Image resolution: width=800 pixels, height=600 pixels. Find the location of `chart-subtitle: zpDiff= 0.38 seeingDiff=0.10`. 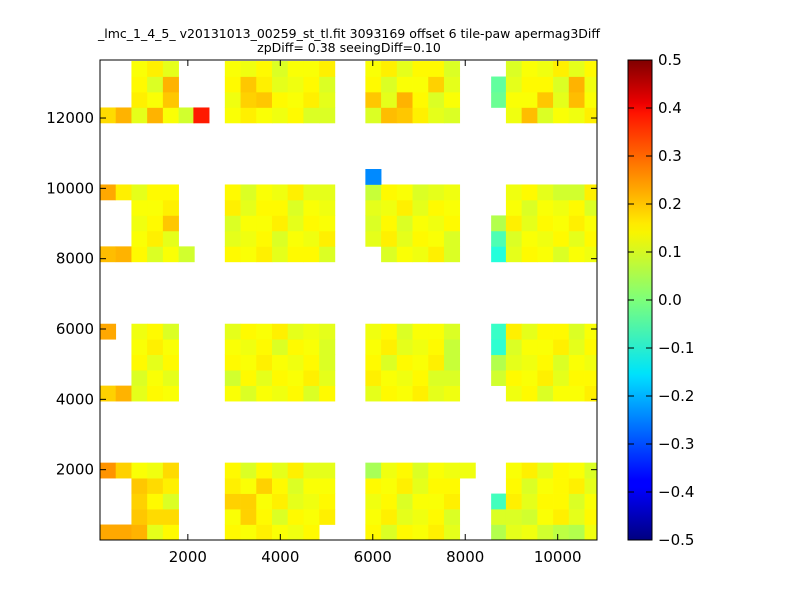

chart-subtitle: zpDiff= 0.38 seeingDiff=0.10 is located at coordinates (349, 47).